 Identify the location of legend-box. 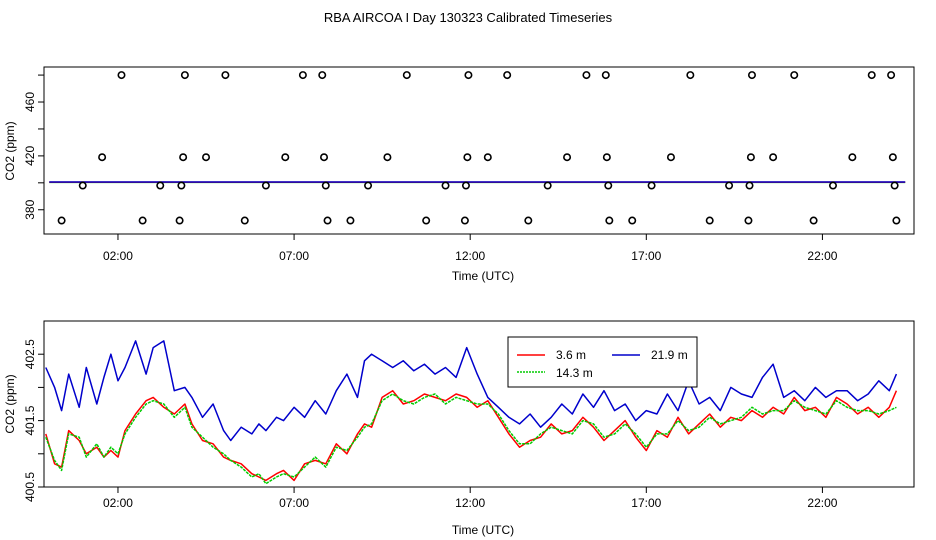
(602, 362).